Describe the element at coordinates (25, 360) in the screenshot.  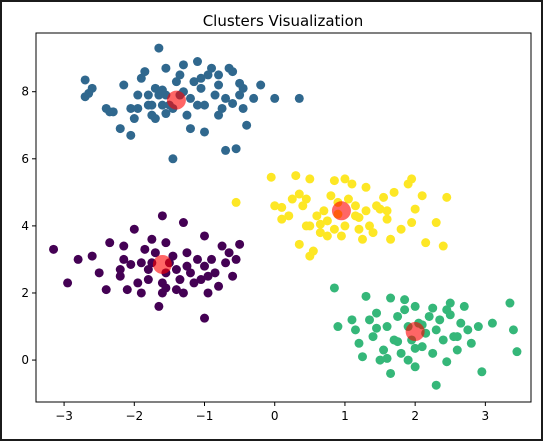
I see `y-tick-label: 0` at that location.